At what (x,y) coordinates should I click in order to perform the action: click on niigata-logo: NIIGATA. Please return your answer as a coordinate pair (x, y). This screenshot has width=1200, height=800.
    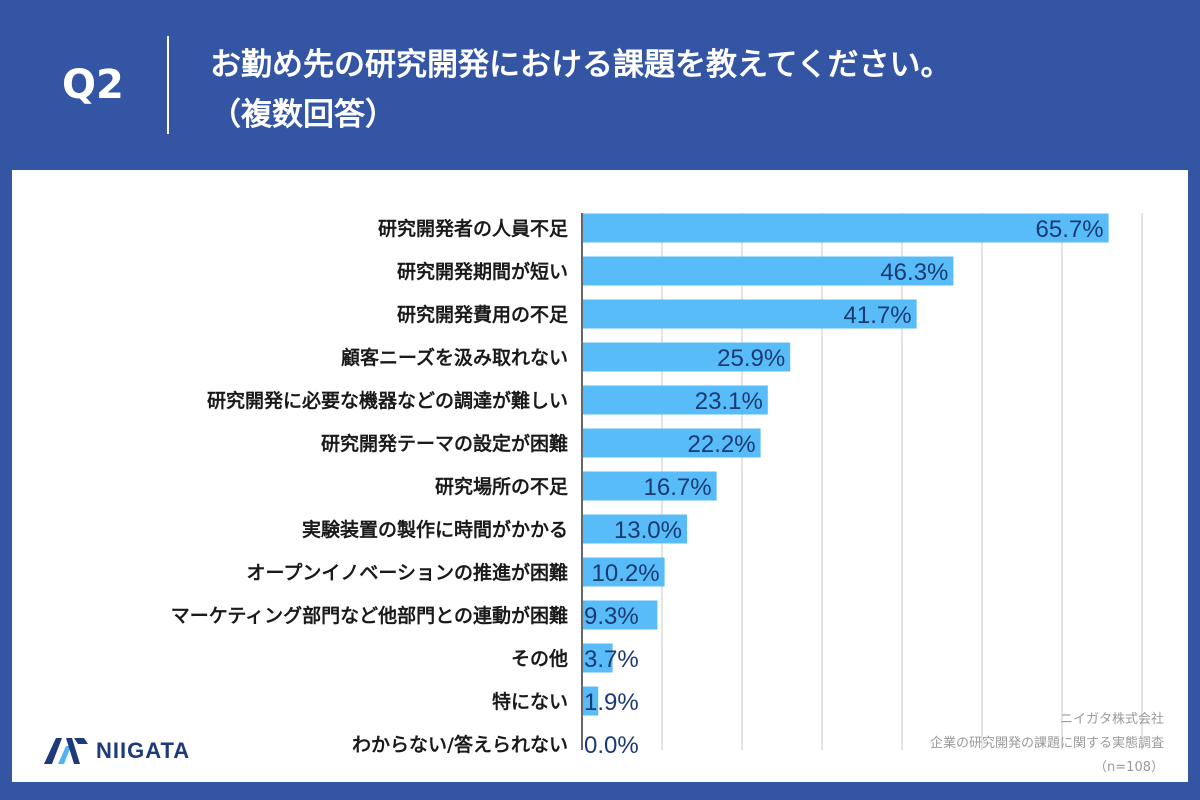
    Looking at the image, I should click on (117, 751).